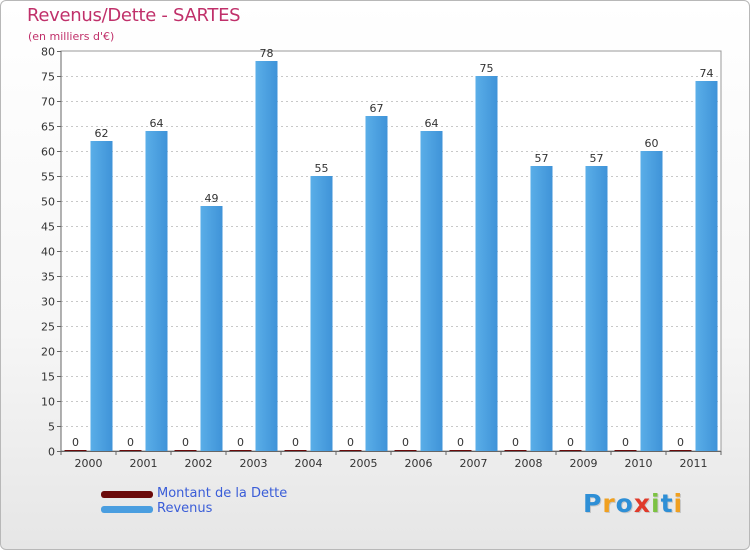  Describe the element at coordinates (584, 463) in the screenshot. I see `x-tick-label: 2009` at that location.